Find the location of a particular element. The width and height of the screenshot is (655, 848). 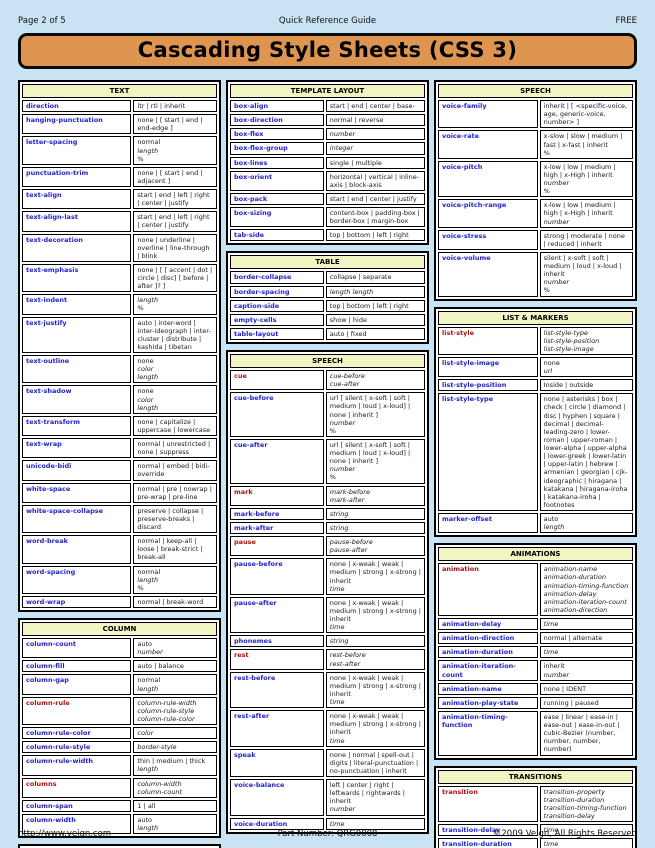

property-name: list-style-position is located at coordinates (488, 385).